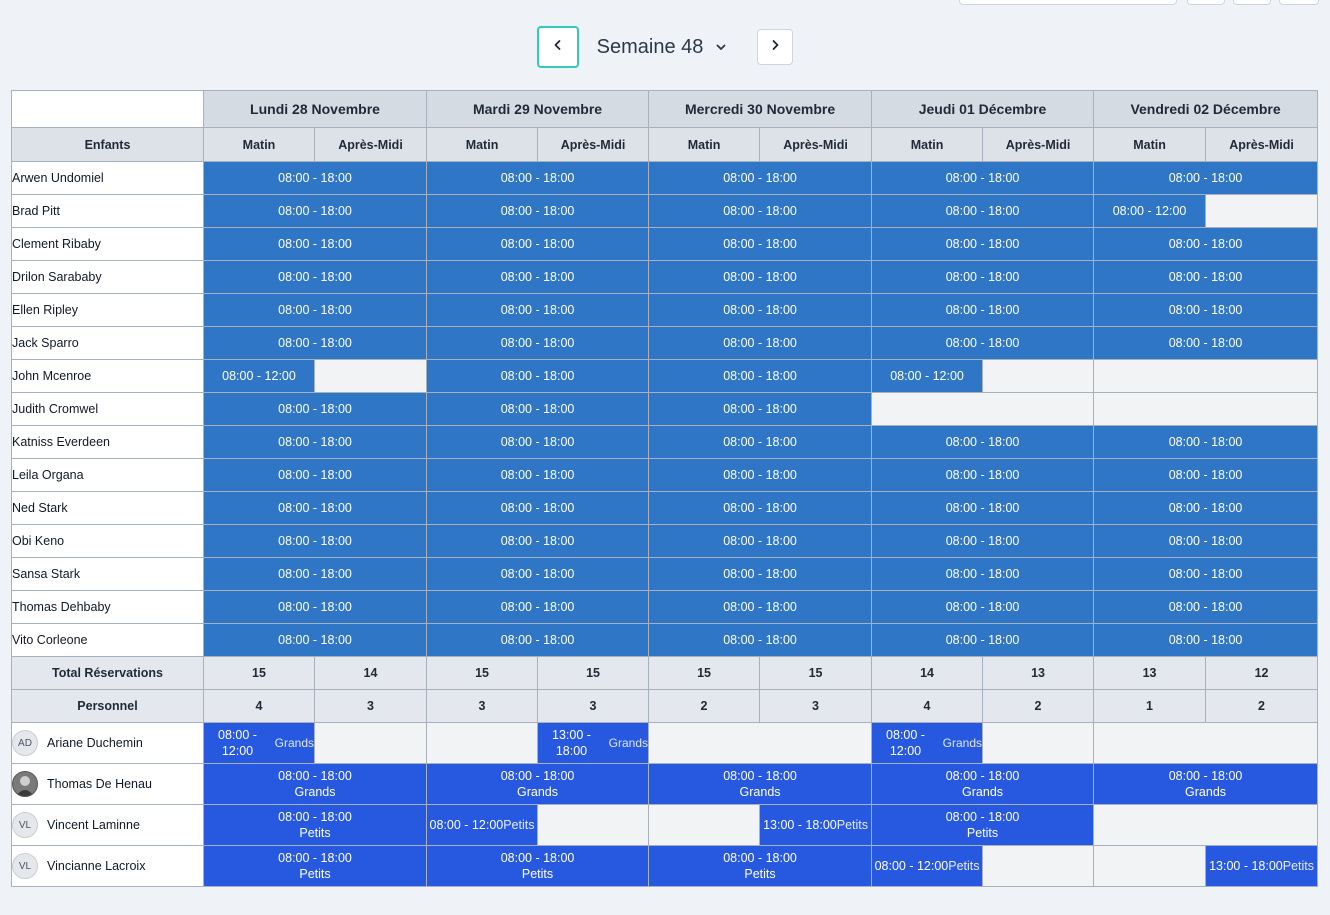 The image size is (1330, 915). Describe the element at coordinates (107, 310) in the screenshot. I see `child-name: Ellen Ripley` at that location.